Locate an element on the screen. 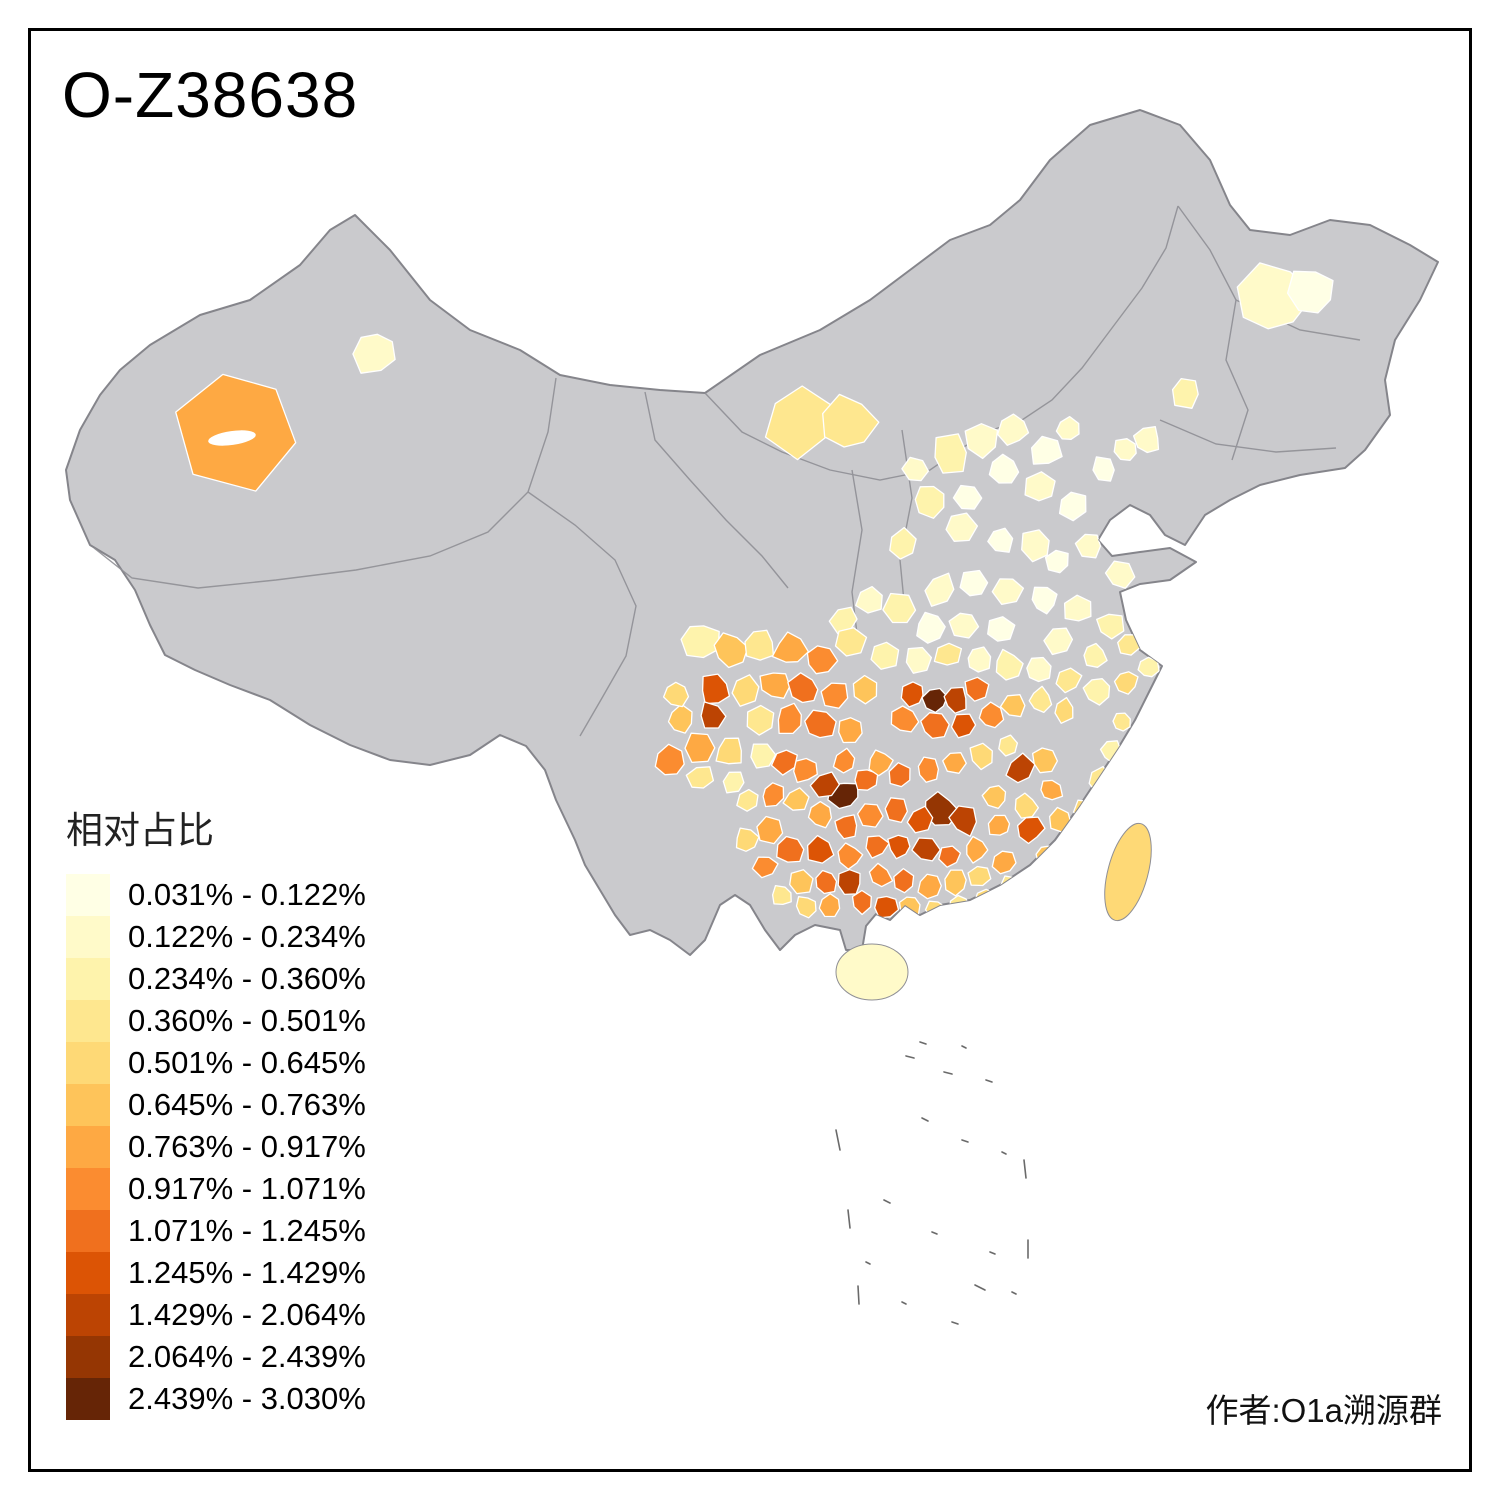 This screenshot has width=1500, height=1500. legend-label: 1.429% - 2.064% is located at coordinates (247, 1314).